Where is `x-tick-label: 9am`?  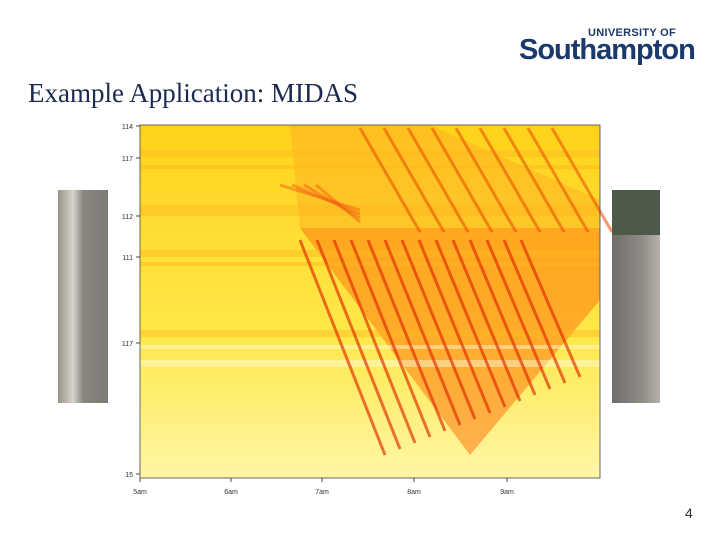 x-tick-label: 9am is located at coordinates (507, 492).